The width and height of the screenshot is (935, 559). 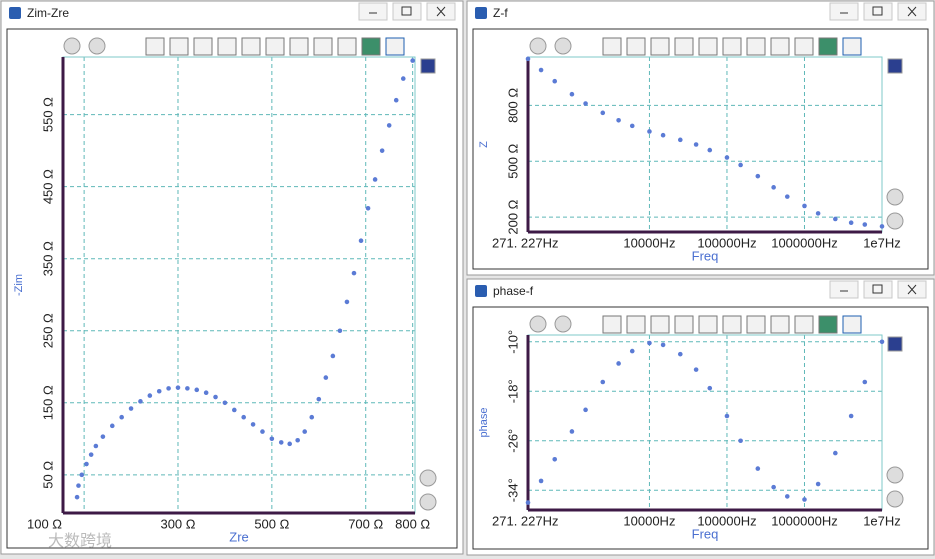 What do you see at coordinates (412, 523) in the screenshot?
I see `x-tick-label: 800 Ω` at bounding box center [412, 523].